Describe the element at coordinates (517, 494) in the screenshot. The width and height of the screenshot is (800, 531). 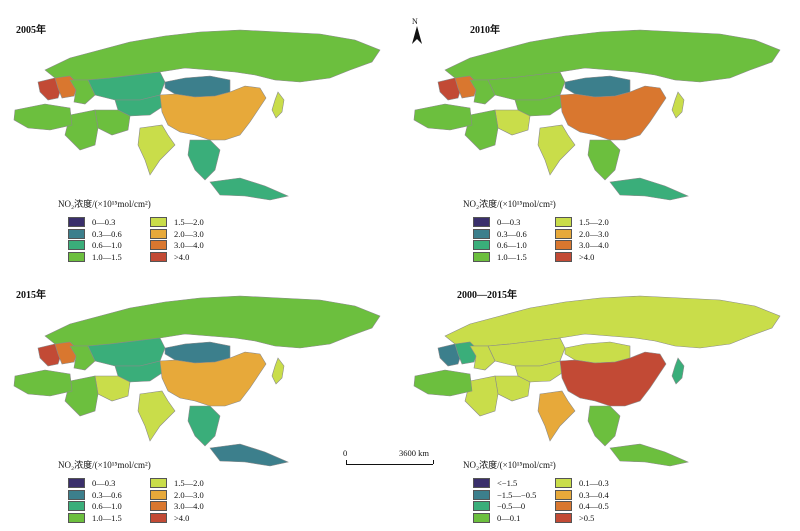
I see `legend-label: −1.5—−0.5` at that location.